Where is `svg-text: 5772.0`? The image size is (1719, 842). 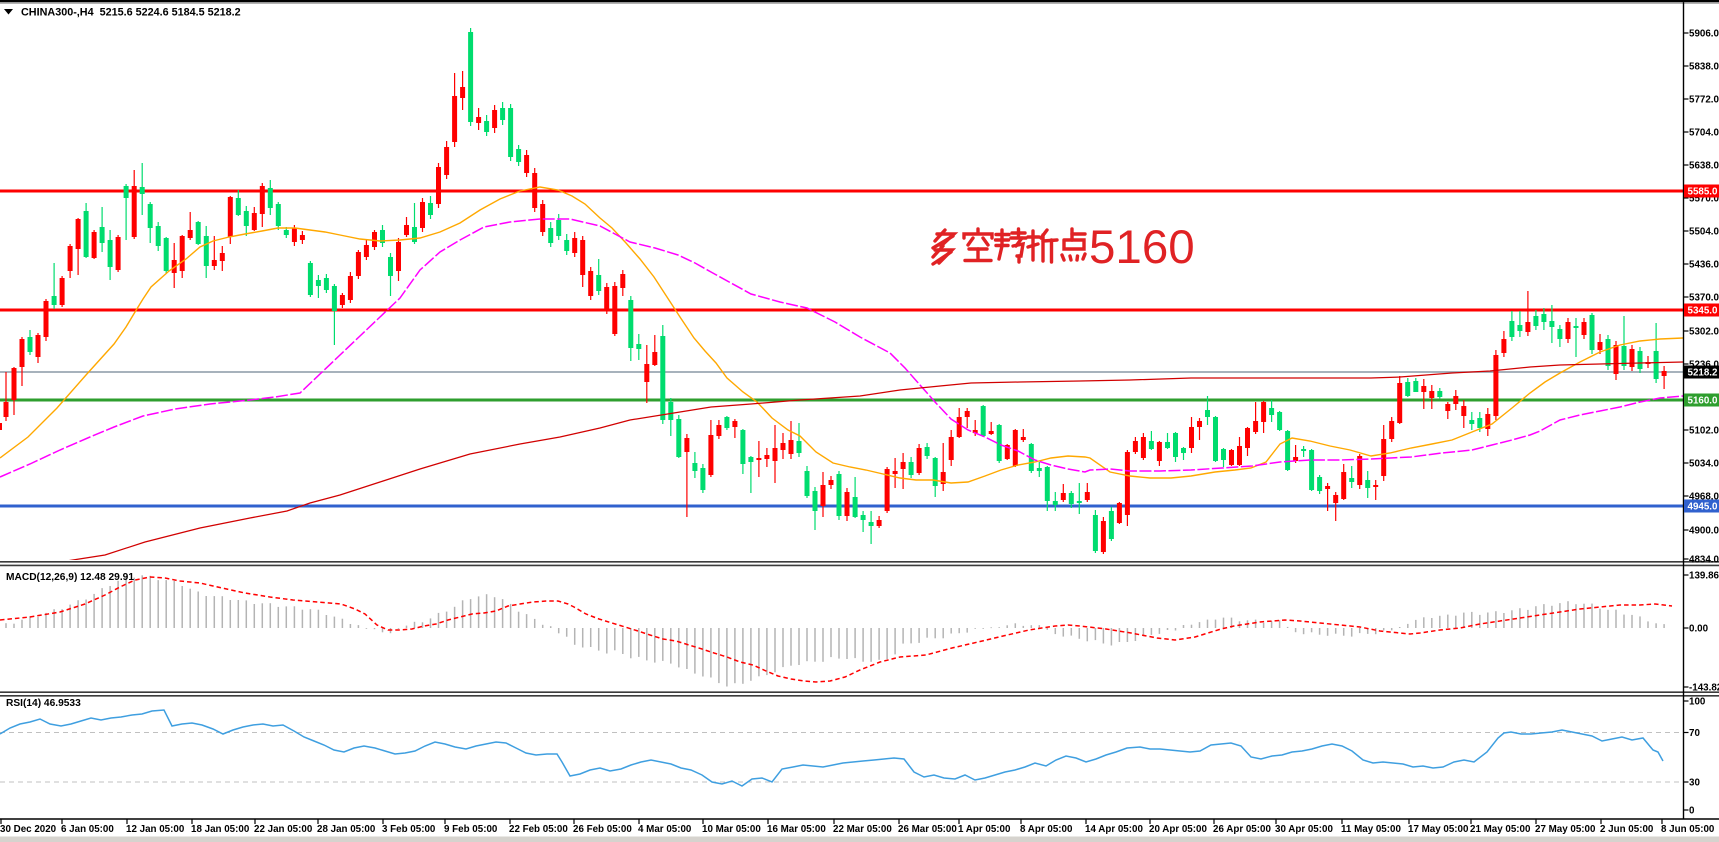
svg-text: 5772.0 is located at coordinates (1704, 100).